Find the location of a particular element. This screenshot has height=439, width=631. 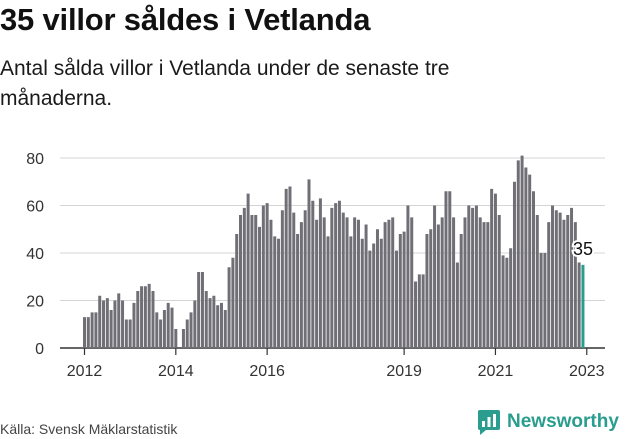

last-value-label: 35 is located at coordinates (583, 249).